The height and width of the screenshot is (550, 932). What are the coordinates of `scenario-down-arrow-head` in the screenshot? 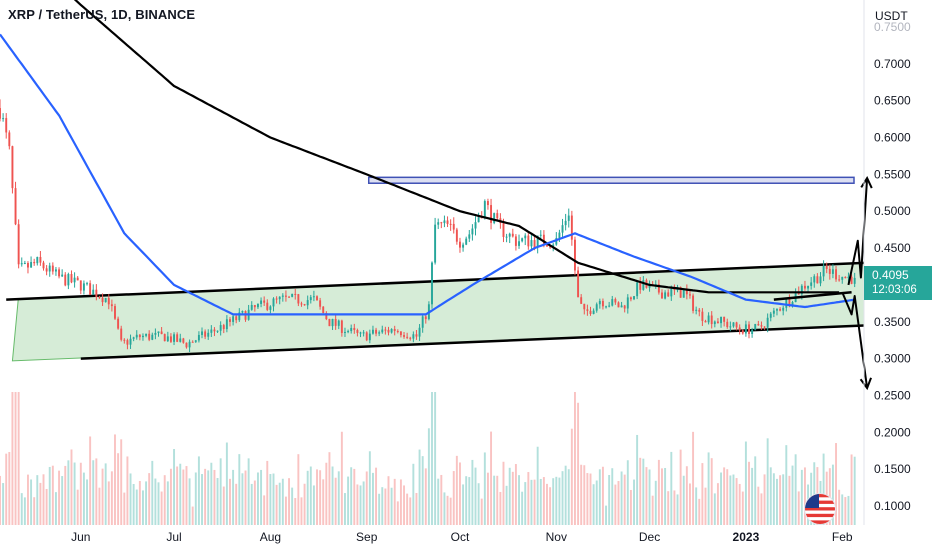 It's located at (865, 384).